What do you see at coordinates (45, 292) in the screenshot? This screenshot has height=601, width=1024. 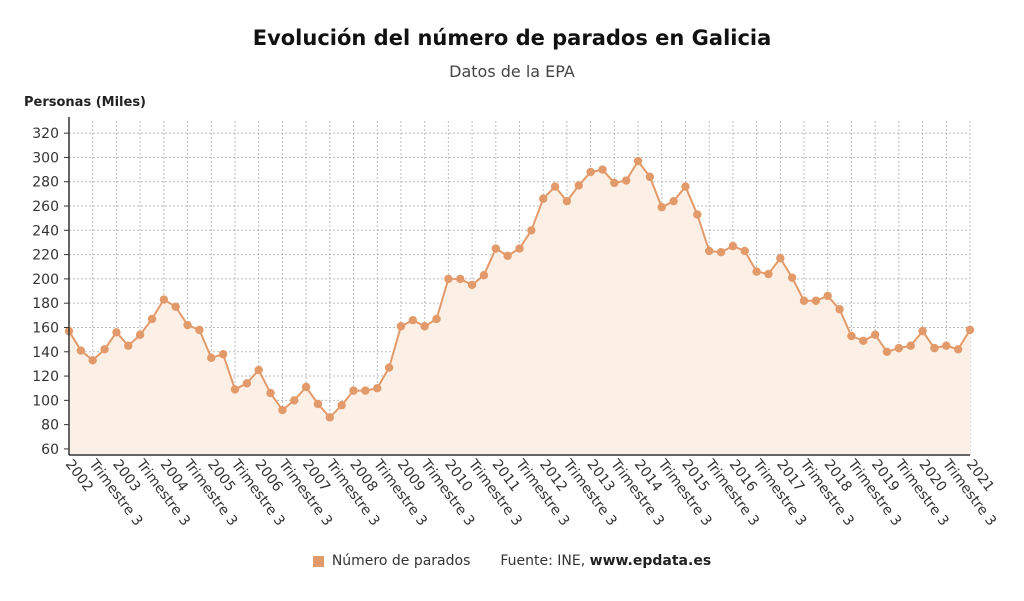 I see `y-tick-labels: 60 80 100 120 140 160 180 200 220 240 260 280 300 320` at bounding box center [45, 292].